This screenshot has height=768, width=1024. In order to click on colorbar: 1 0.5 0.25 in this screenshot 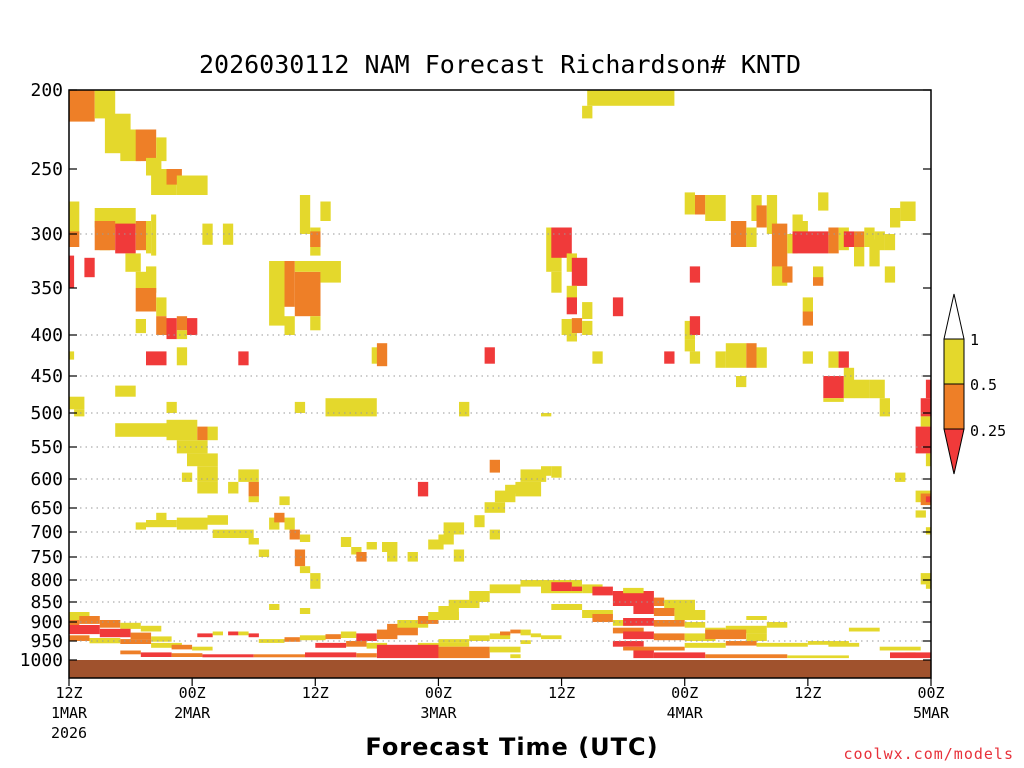, I will do `click(974, 384)`.